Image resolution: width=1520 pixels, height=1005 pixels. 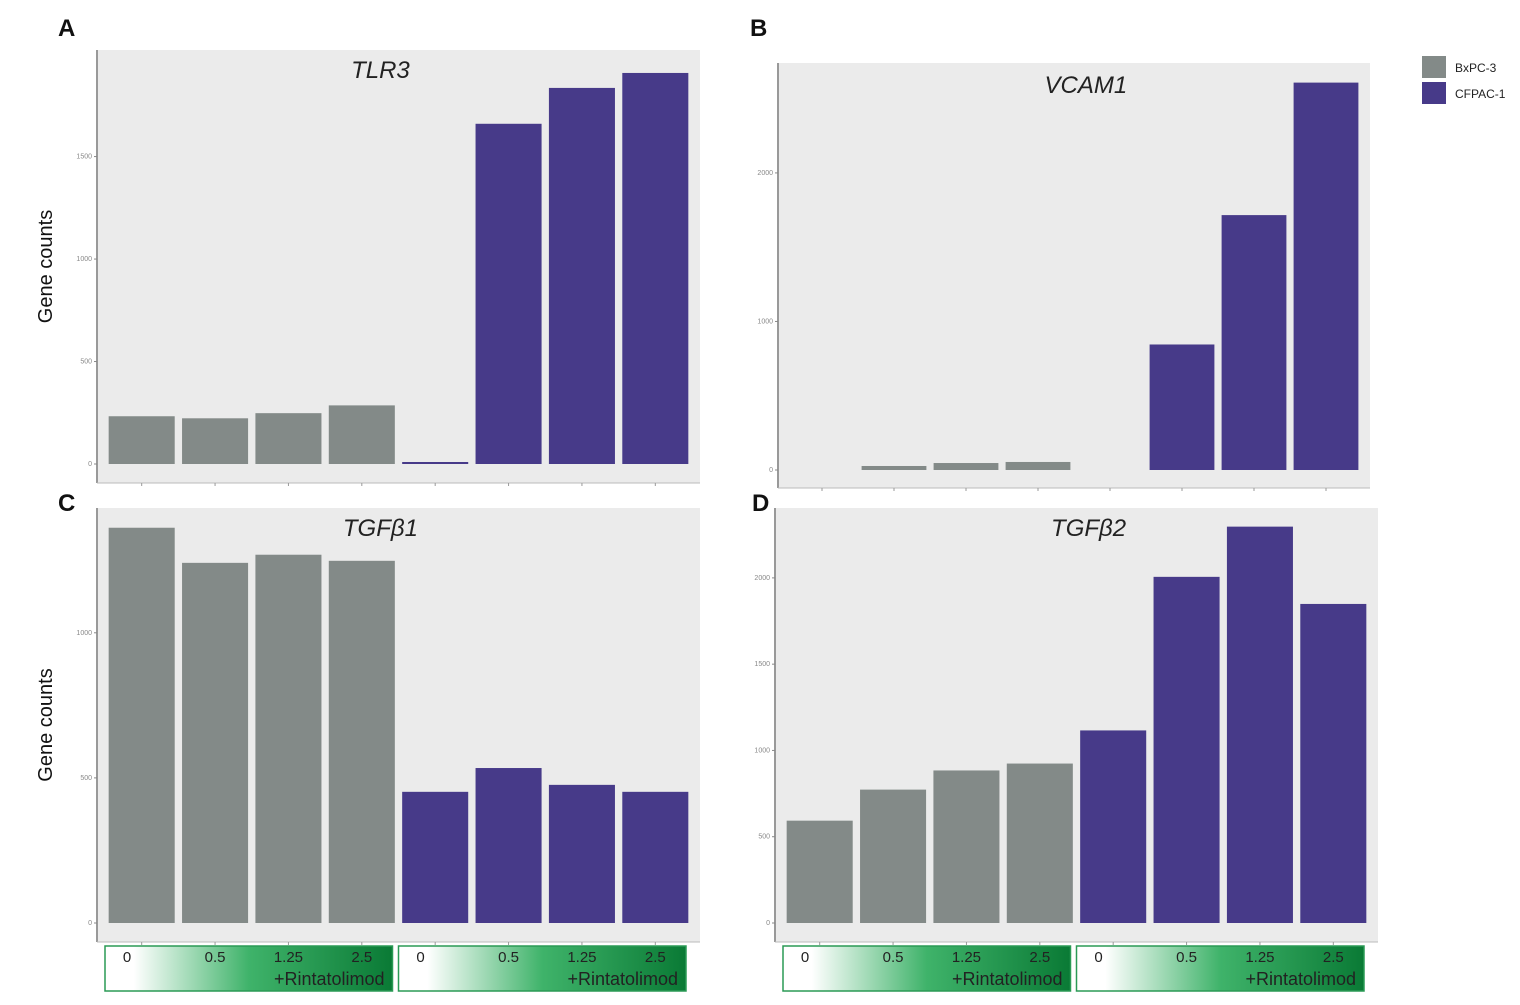 What do you see at coordinates (380, 70) in the screenshot?
I see `gene-title: TLR3` at bounding box center [380, 70].